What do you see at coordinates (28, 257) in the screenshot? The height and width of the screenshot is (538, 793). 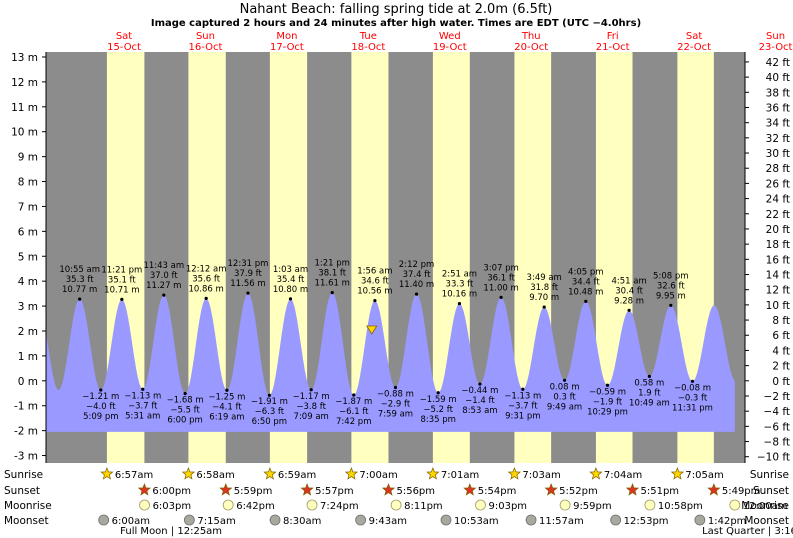 I see `left-tick-label: 5 m` at bounding box center [28, 257].